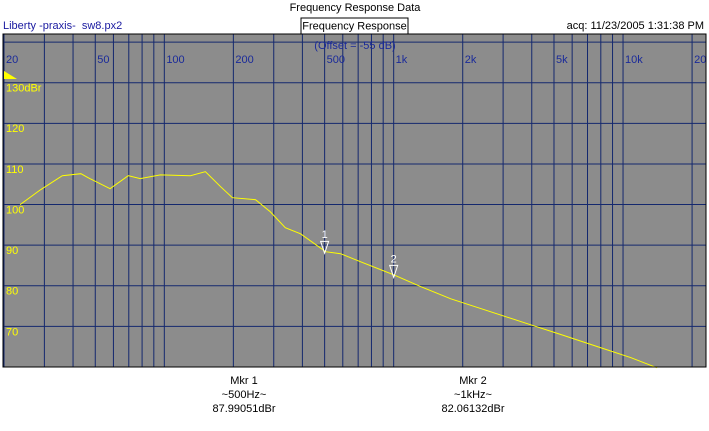 This screenshot has width=709, height=431. What do you see at coordinates (473, 409) in the screenshot?
I see `marker-value-label: 82.06132dBr` at bounding box center [473, 409].